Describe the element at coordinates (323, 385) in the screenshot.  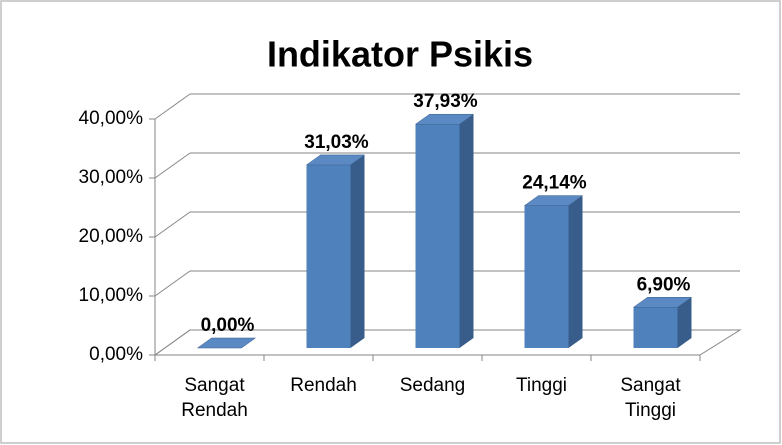
I see `x-tick-label: Rendah` at that location.